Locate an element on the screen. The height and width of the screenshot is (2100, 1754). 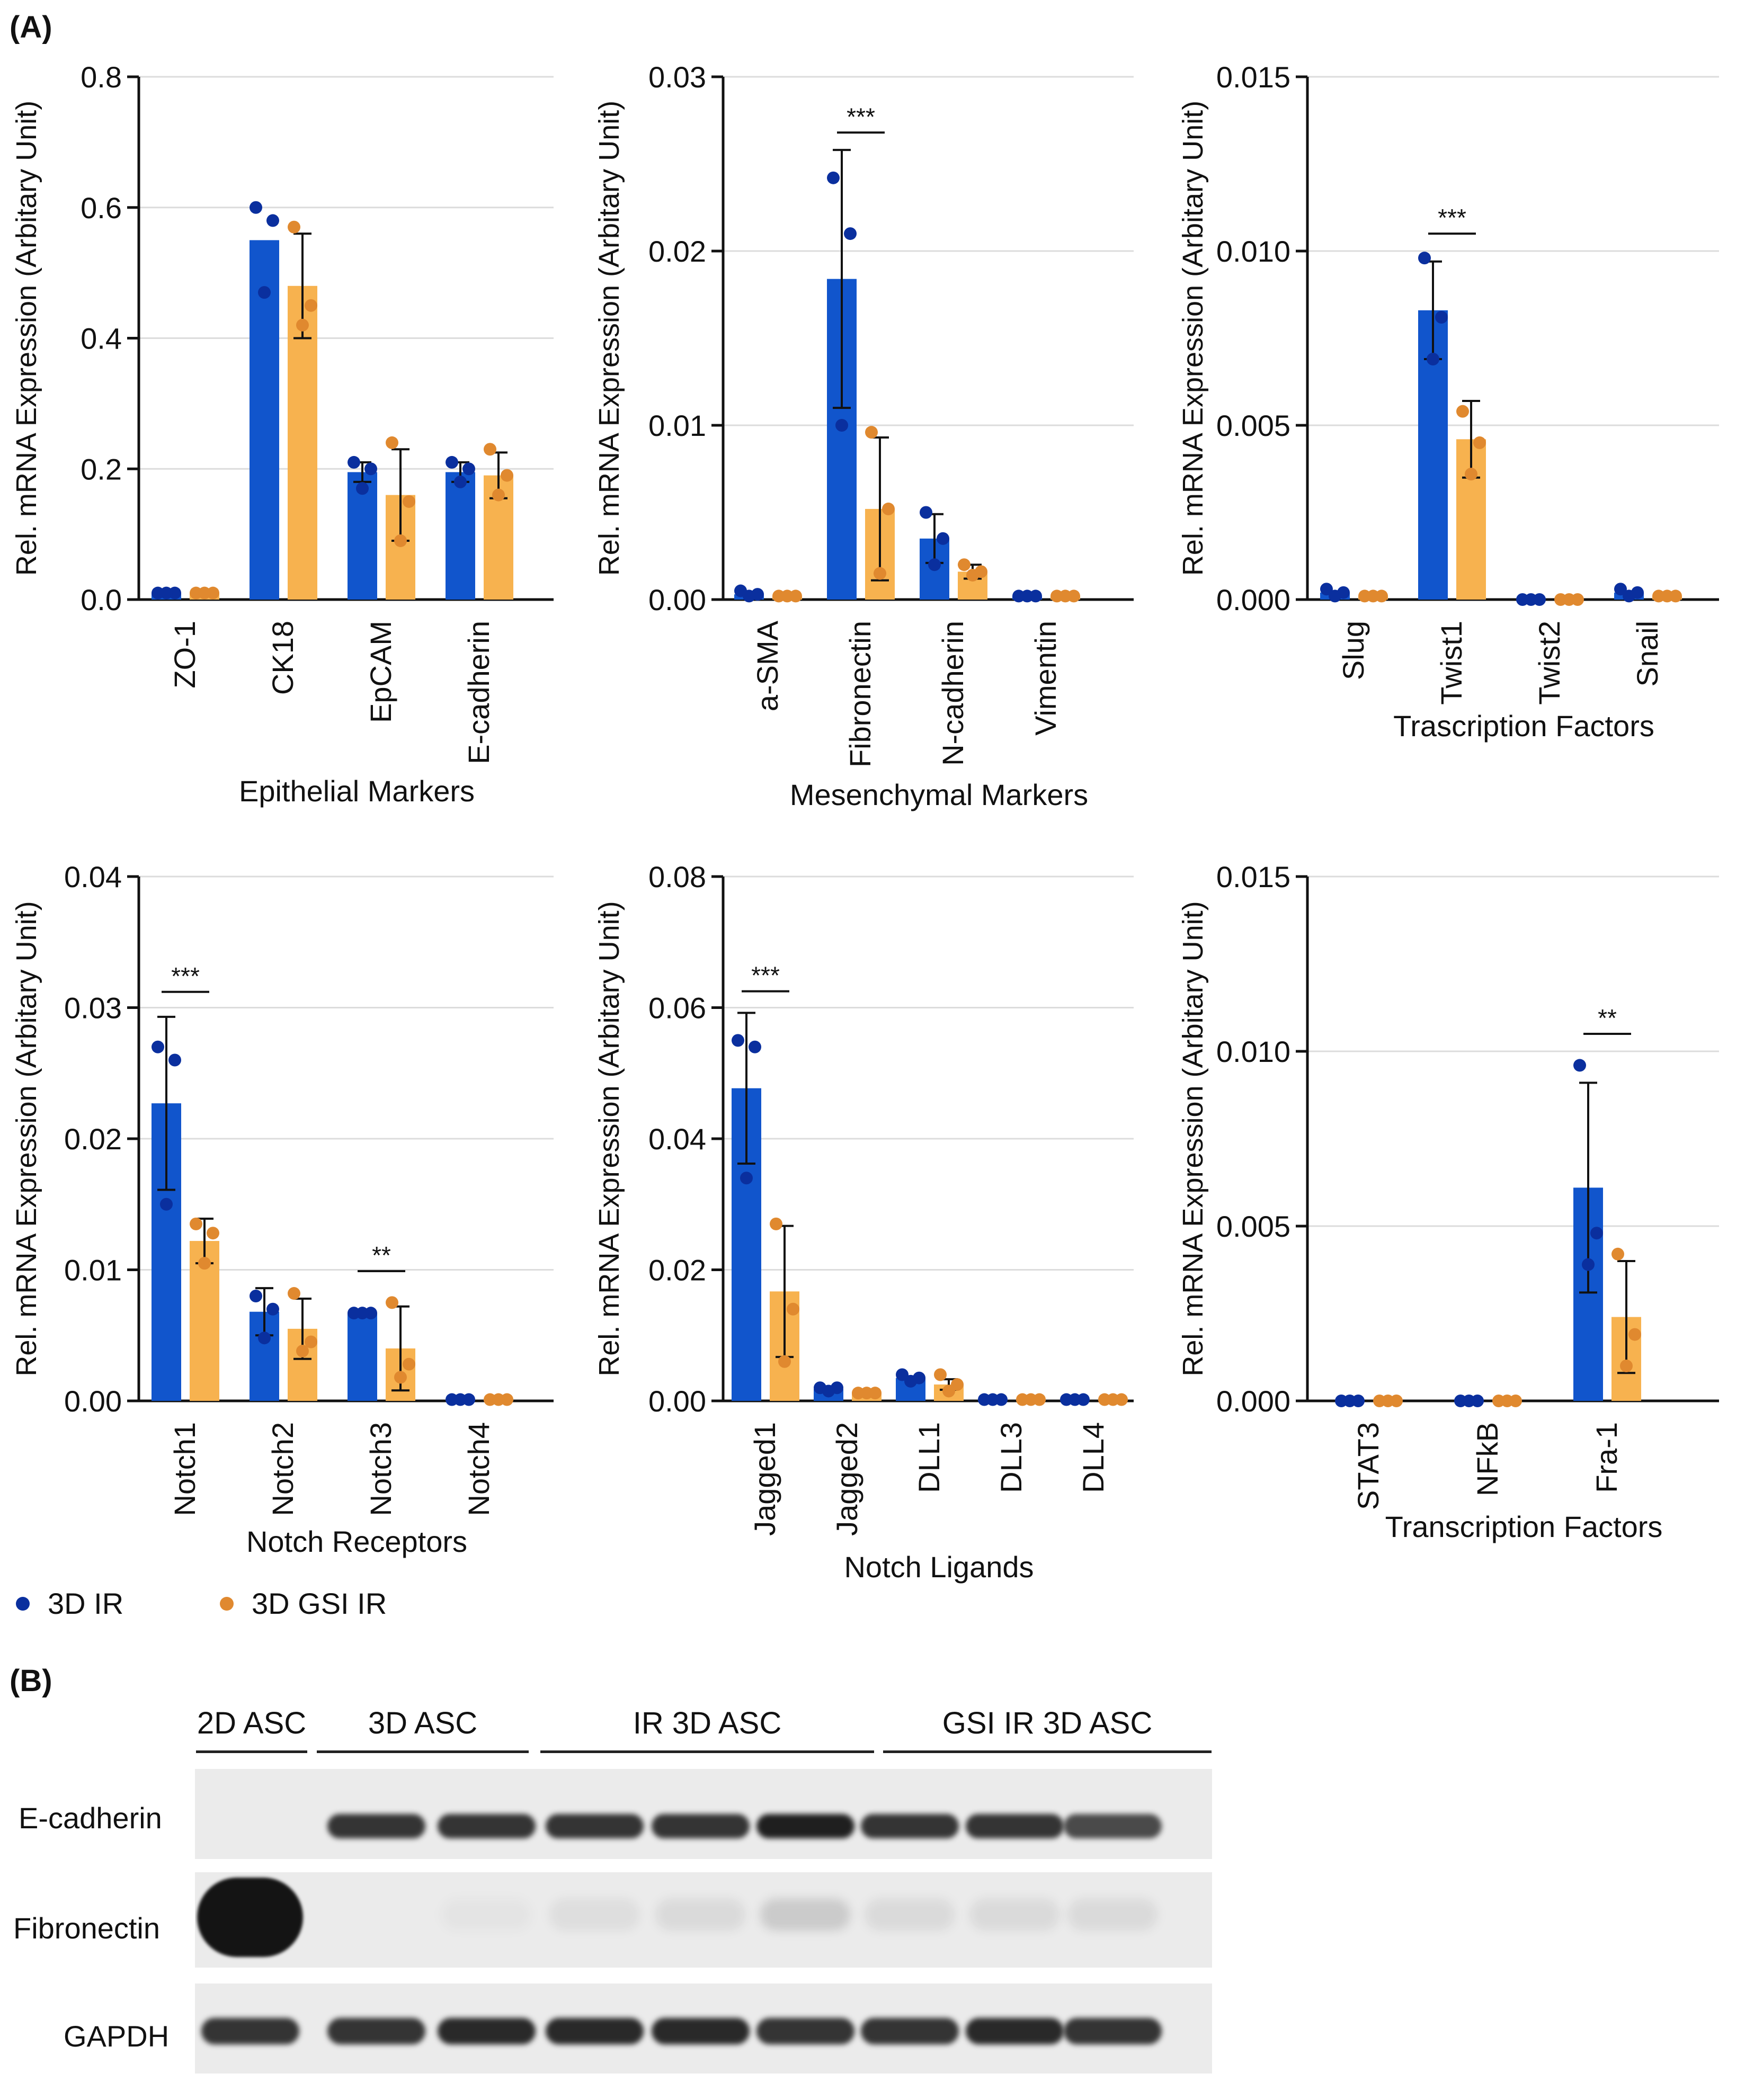
chart1-x-tick-label-e-cadherin: E-cadherin is located at coordinates (478, 692).